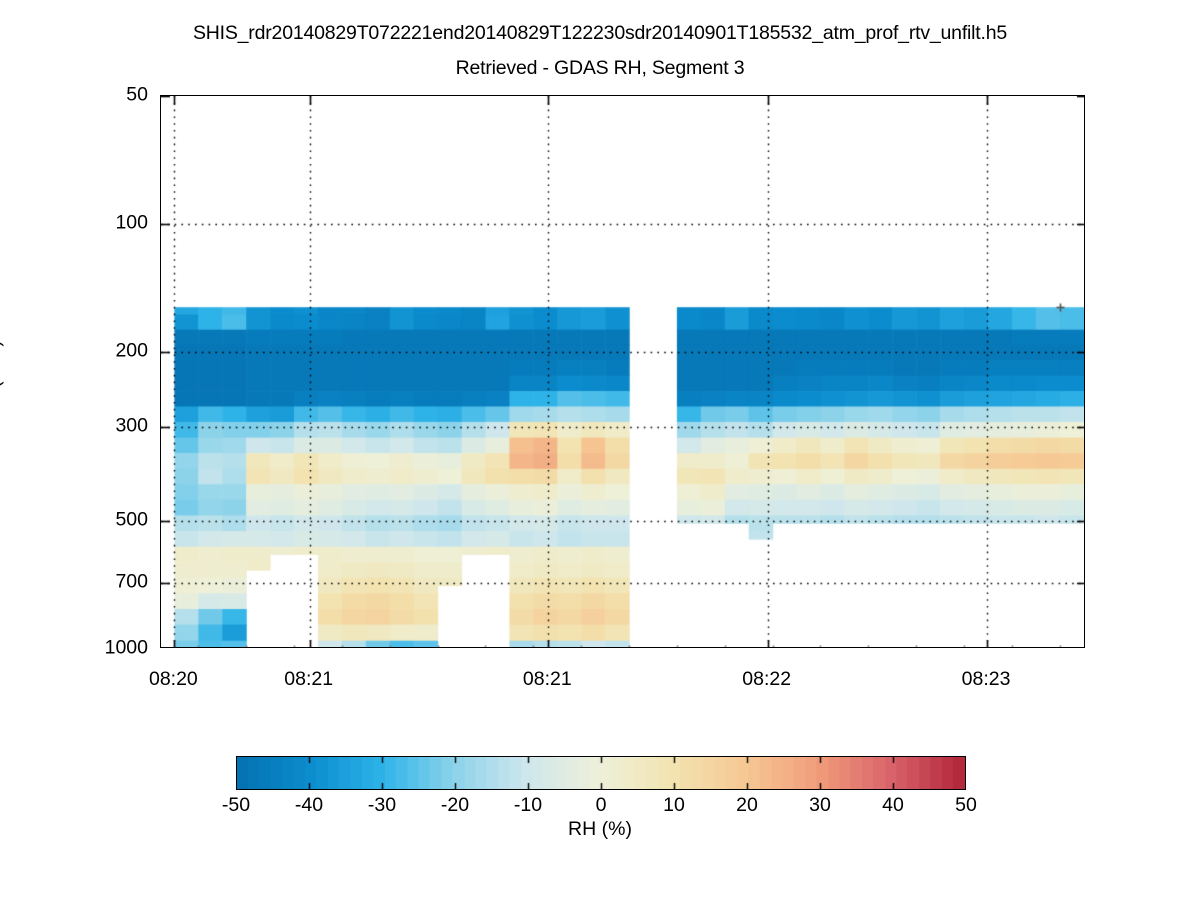 The width and height of the screenshot is (1200, 900). I want to click on x-tick-1: 08:21, so click(309, 679).